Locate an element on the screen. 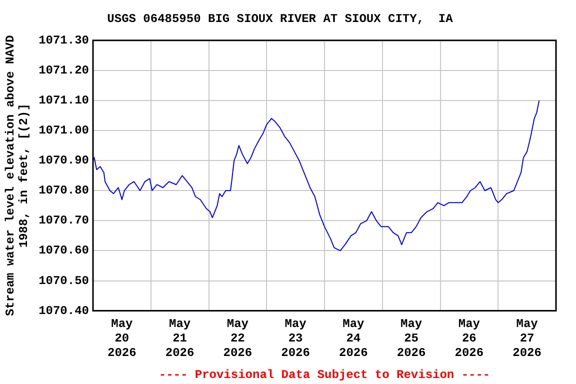 This screenshot has width=576, height=384. y-tick-label: 1071.00 is located at coordinates (63, 131).